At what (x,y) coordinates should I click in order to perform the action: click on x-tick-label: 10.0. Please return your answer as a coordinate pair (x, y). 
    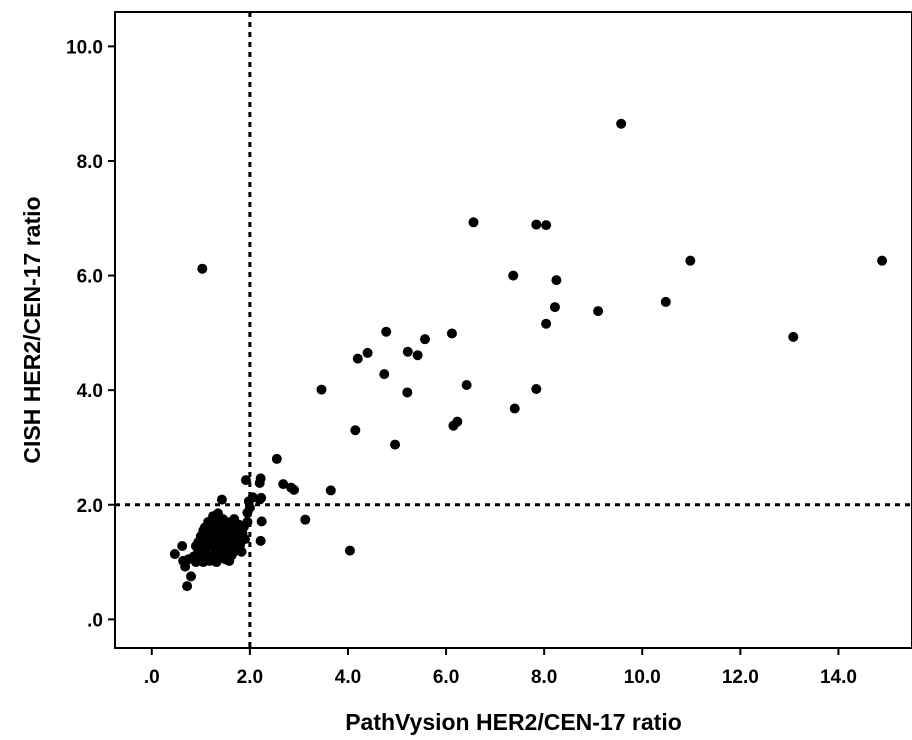
    Looking at the image, I should click on (642, 677).